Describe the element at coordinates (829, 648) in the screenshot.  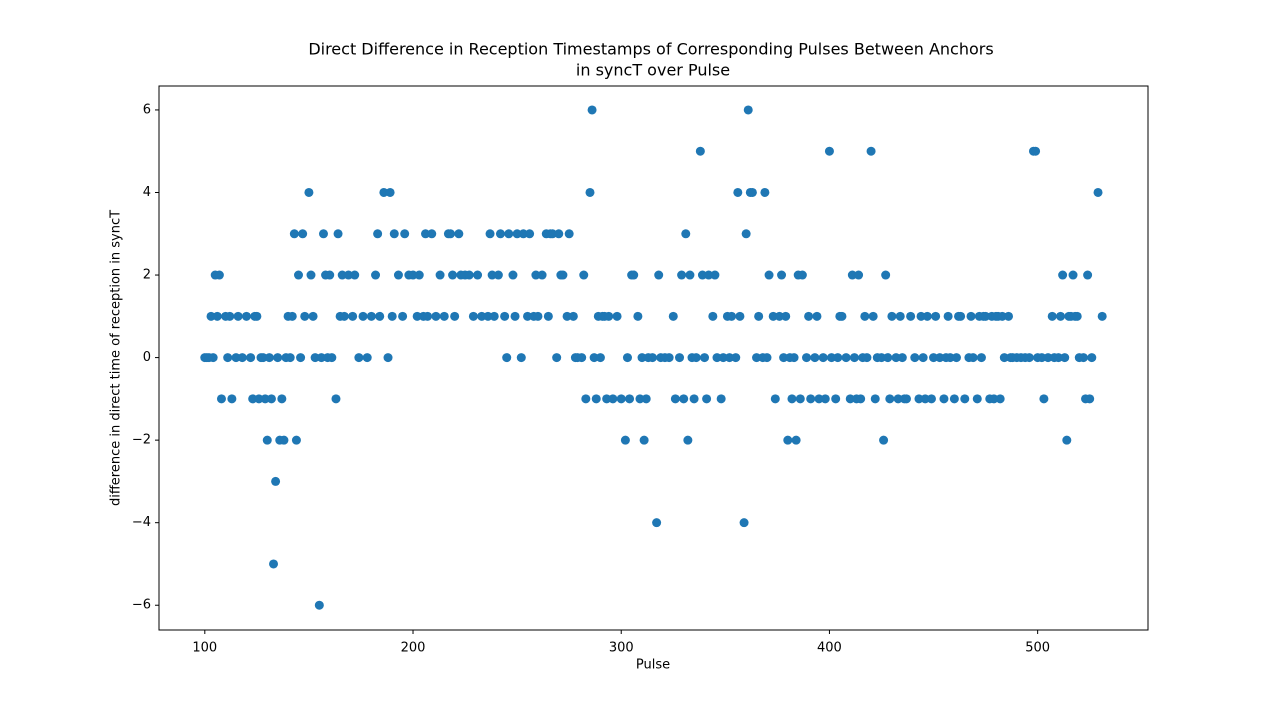
I see `x-tick-label: 400` at that location.